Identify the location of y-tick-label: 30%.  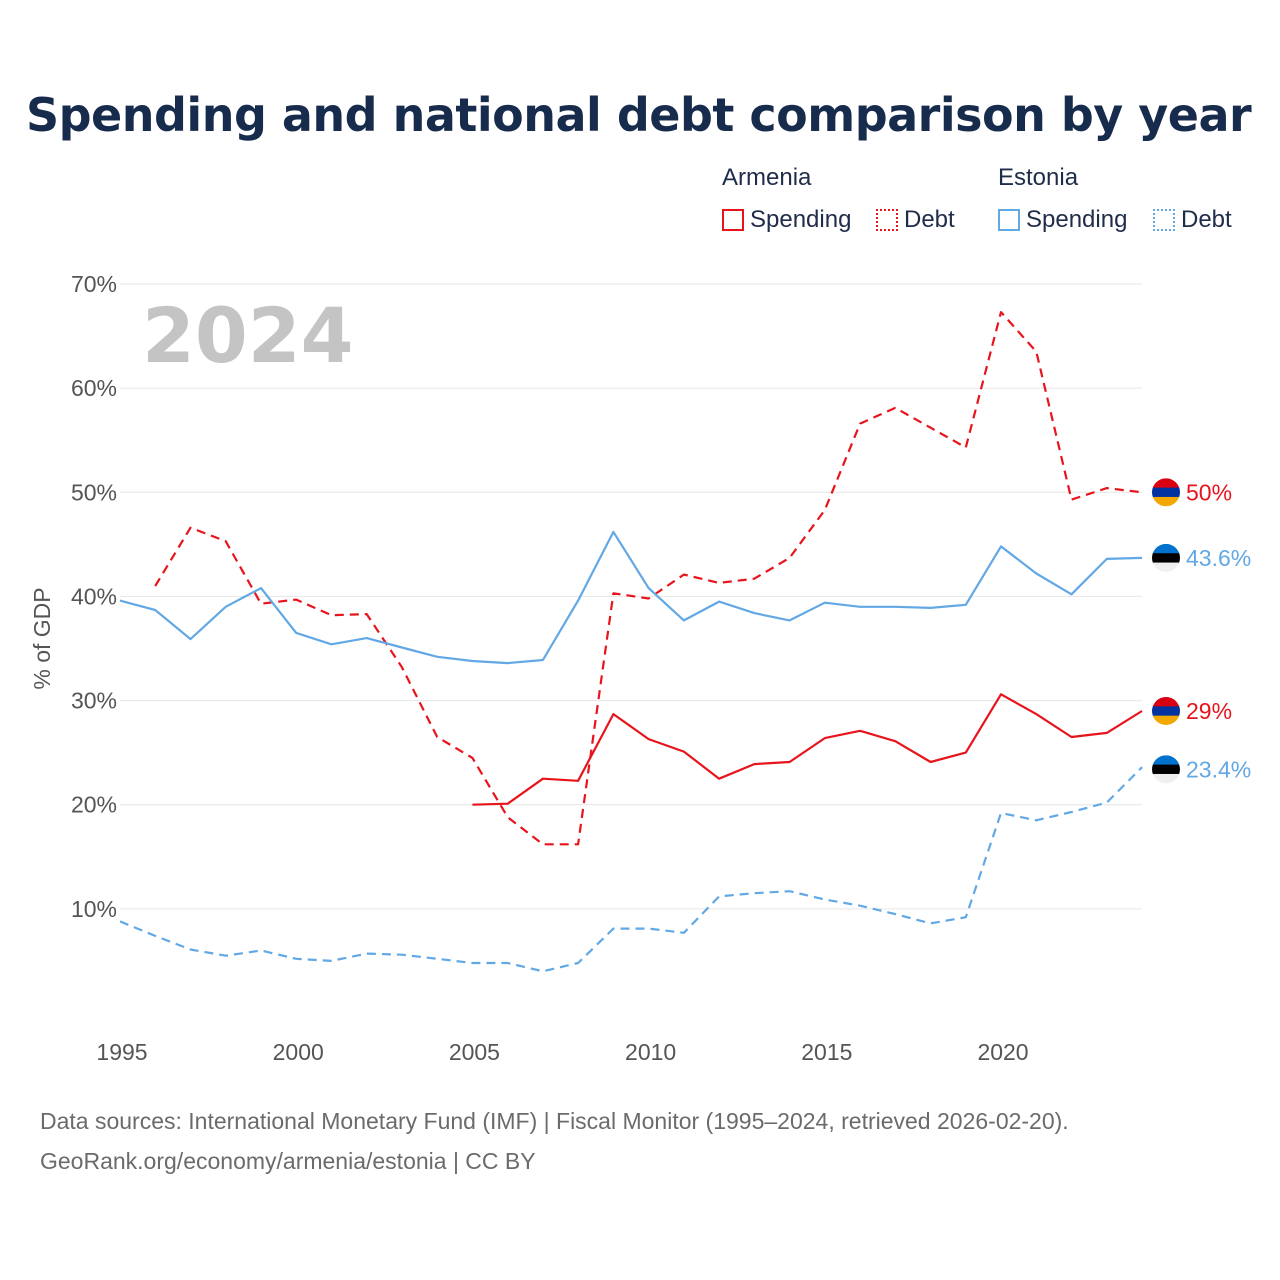
(94, 701).